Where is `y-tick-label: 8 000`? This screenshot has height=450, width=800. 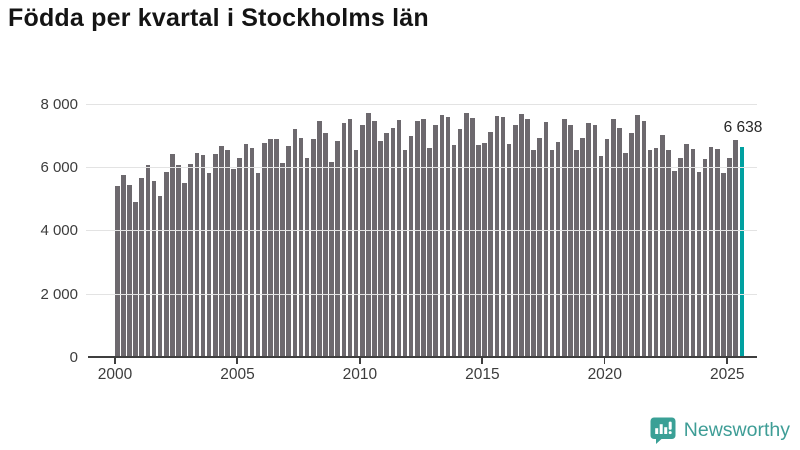
y-tick-label: 8 000 is located at coordinates (59, 104).